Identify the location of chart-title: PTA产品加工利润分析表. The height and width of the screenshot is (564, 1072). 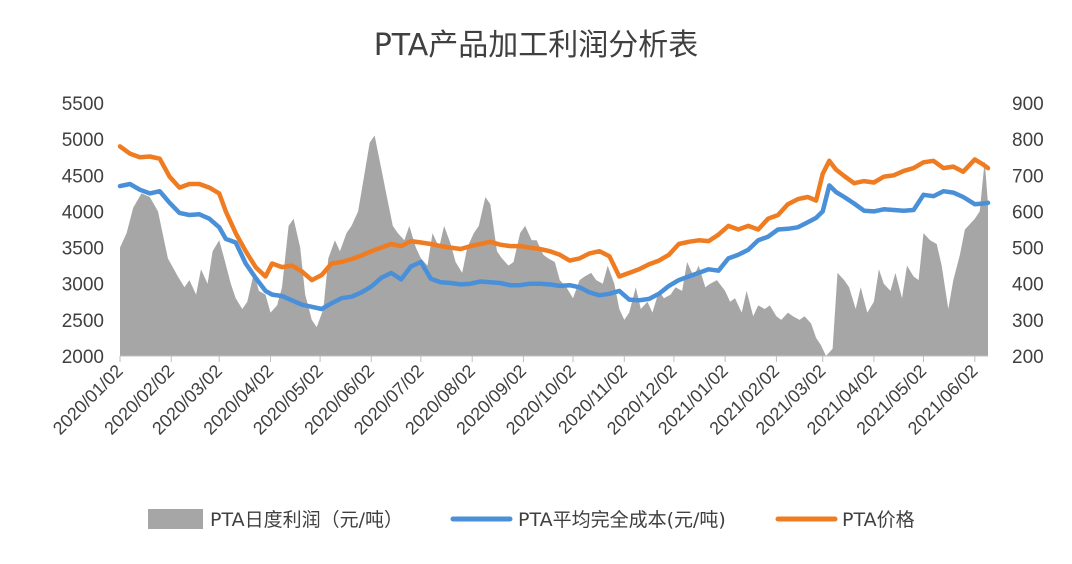
(536, 45).